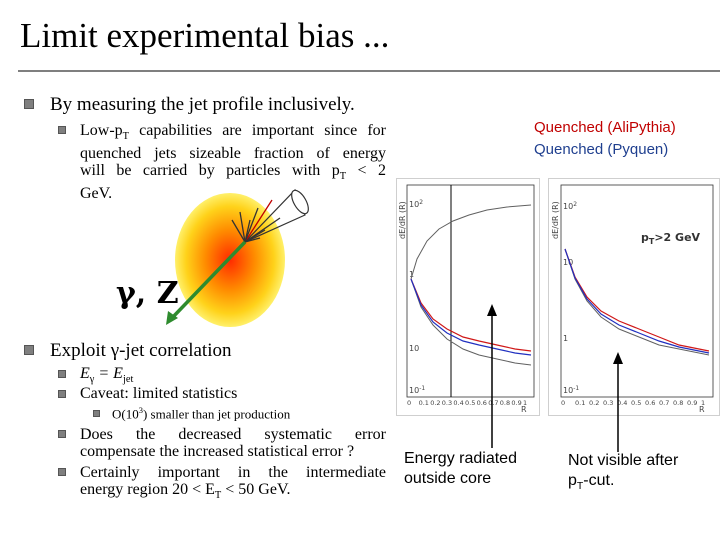  I want to click on left-xtick: 0.8, so click(505, 403).